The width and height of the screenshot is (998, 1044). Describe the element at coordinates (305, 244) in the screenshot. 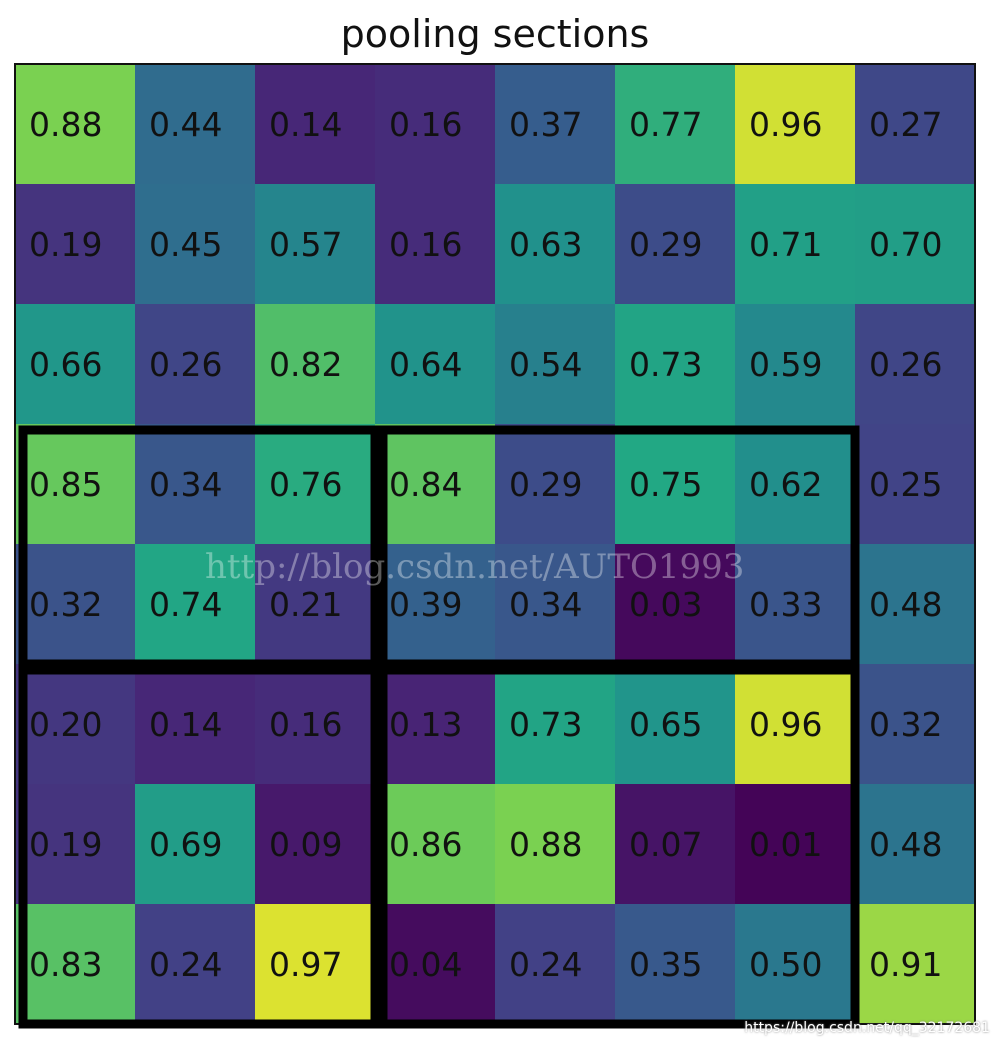

I see `cell-value-label: 0.57` at that location.